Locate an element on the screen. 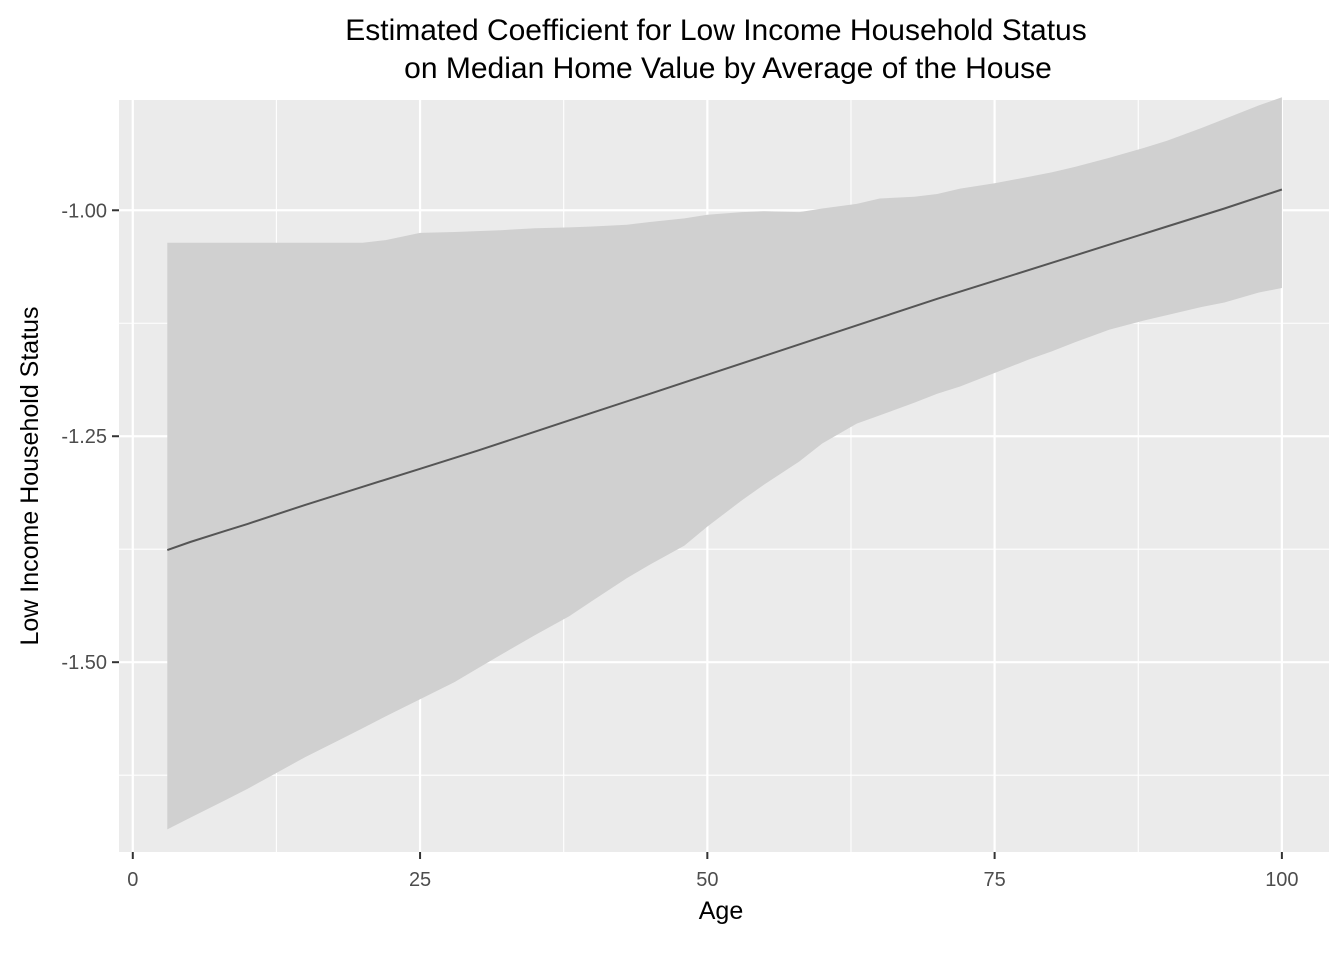 The width and height of the screenshot is (1344, 965). y-axis-label: Low Income Household Status is located at coordinates (30, 475).